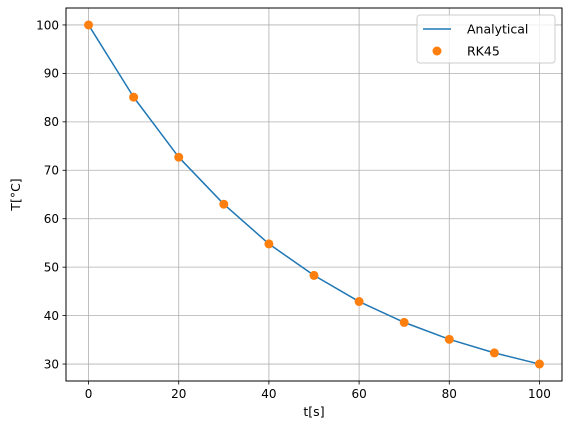 This screenshot has height=432, width=571. Describe the element at coordinates (178, 394) in the screenshot. I see `x-tick-label: 20` at that location.